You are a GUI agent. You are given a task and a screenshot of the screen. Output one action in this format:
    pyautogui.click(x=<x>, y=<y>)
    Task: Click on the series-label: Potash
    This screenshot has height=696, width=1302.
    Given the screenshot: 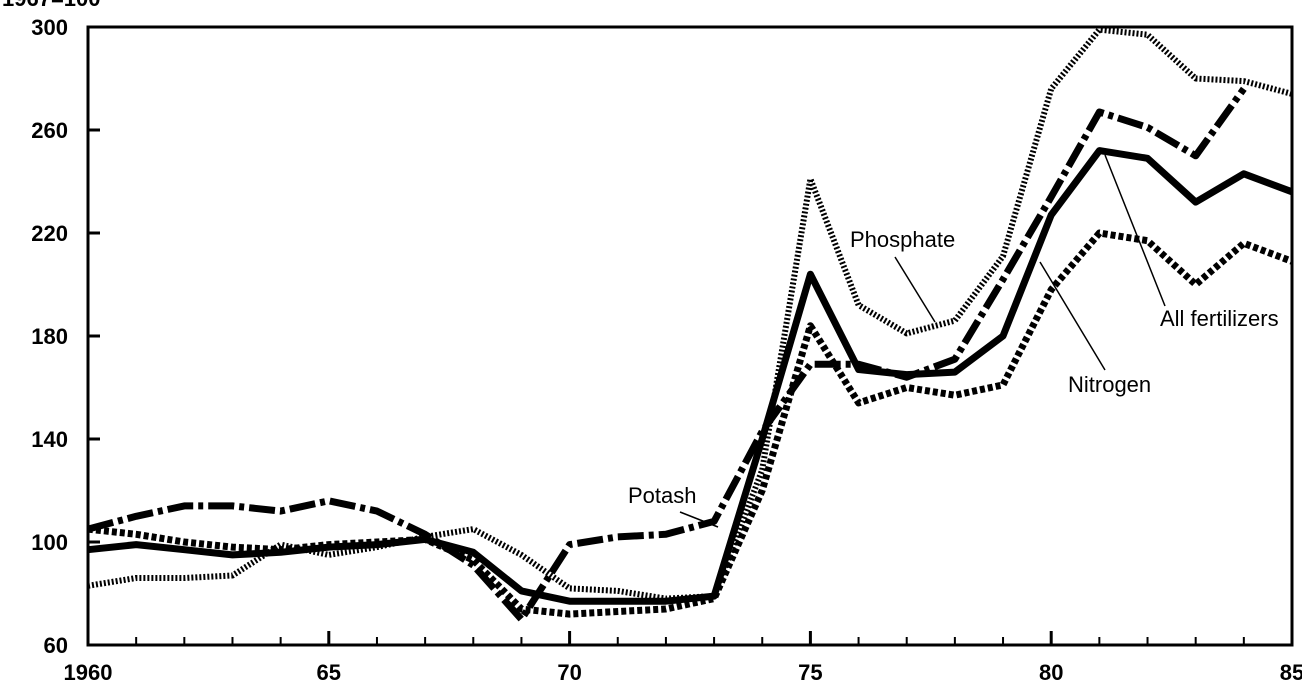 What is the action you would take?
    pyautogui.click(x=662, y=495)
    